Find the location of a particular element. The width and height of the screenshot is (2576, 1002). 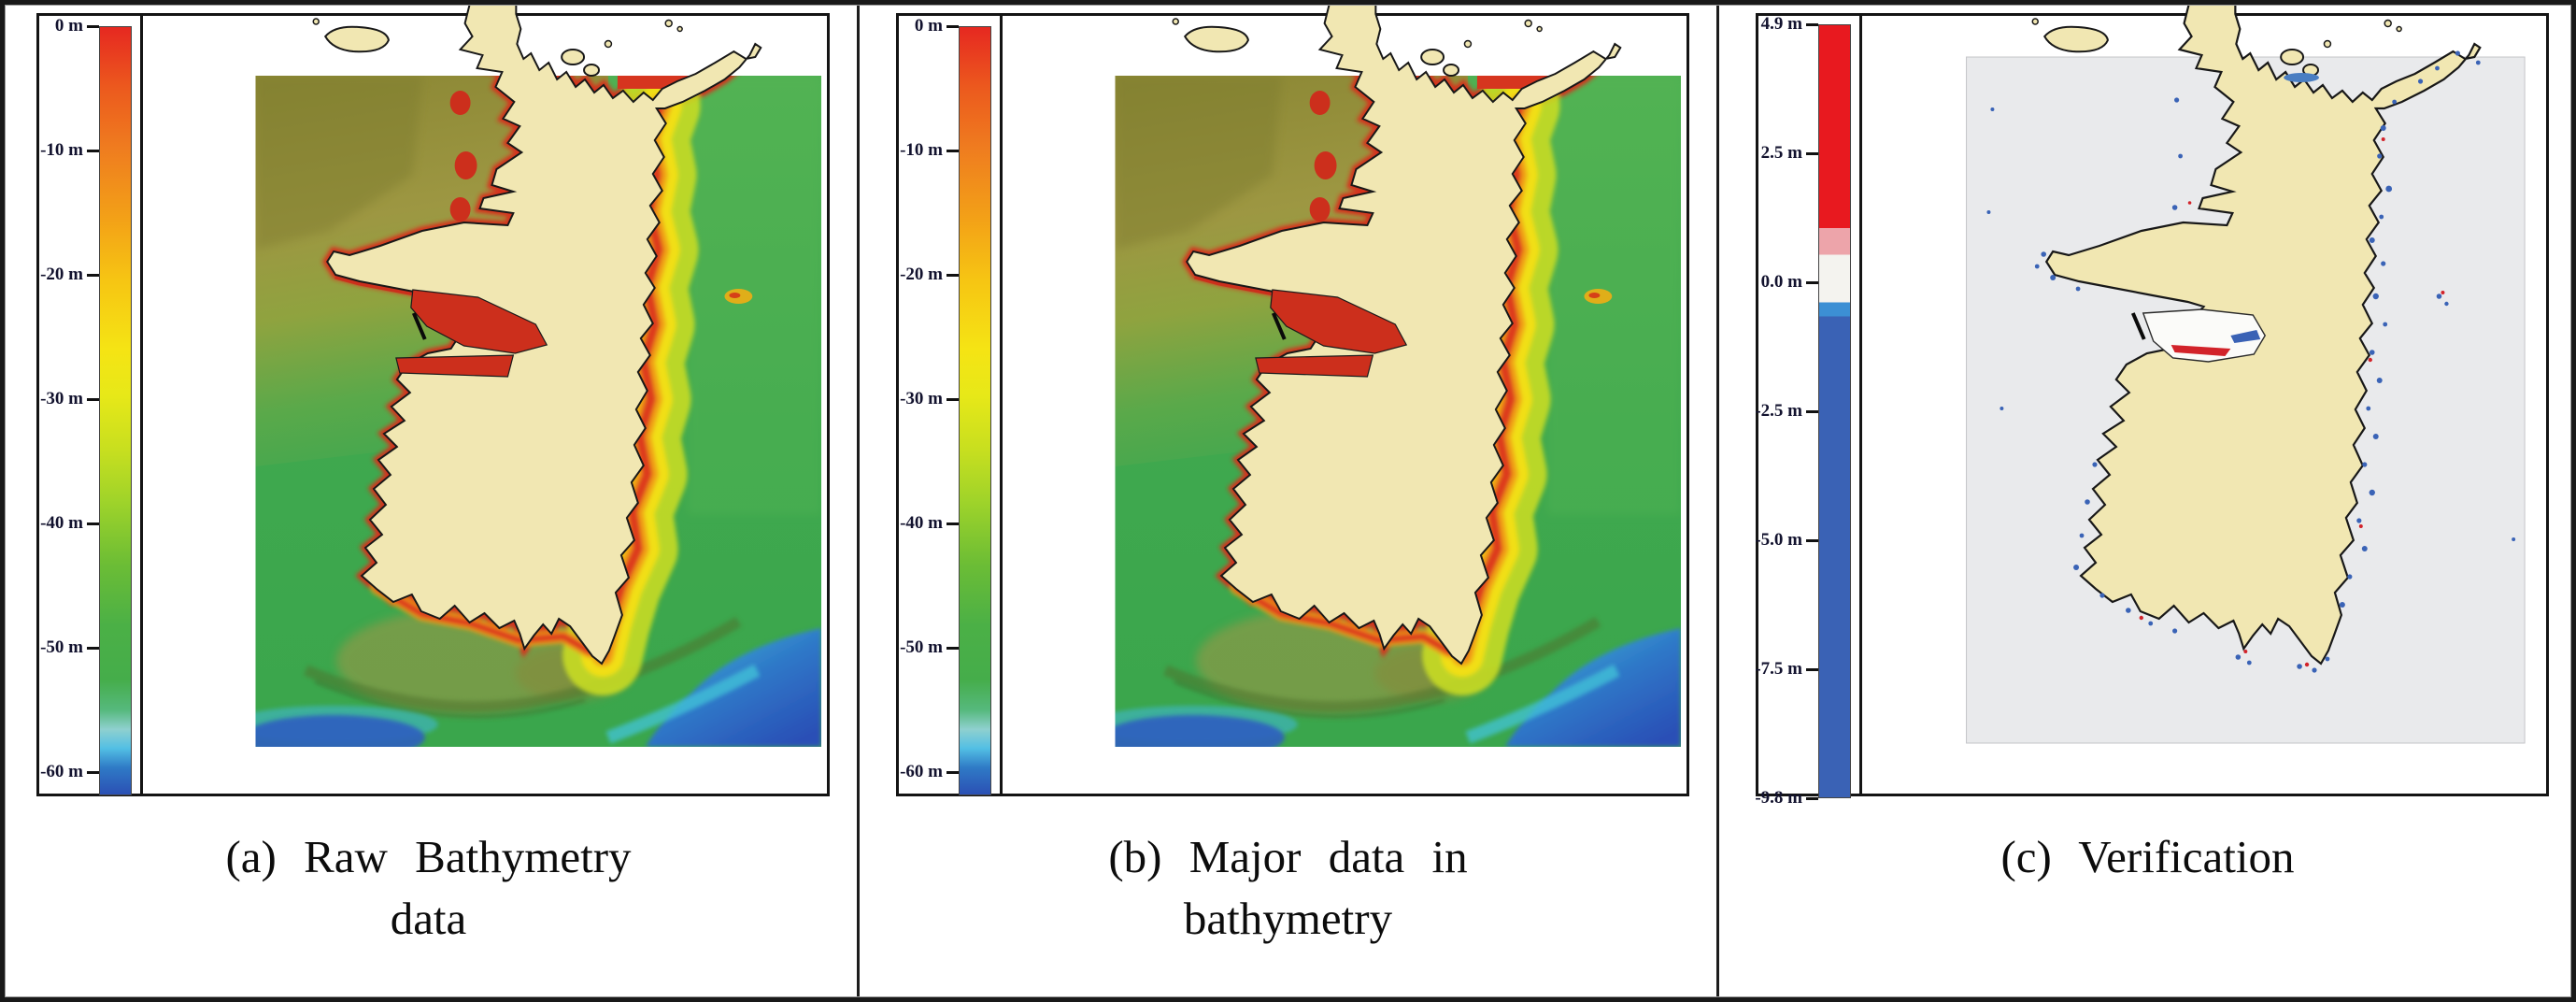

colorbar-tick: -9.8 m is located at coordinates (1786, 798).